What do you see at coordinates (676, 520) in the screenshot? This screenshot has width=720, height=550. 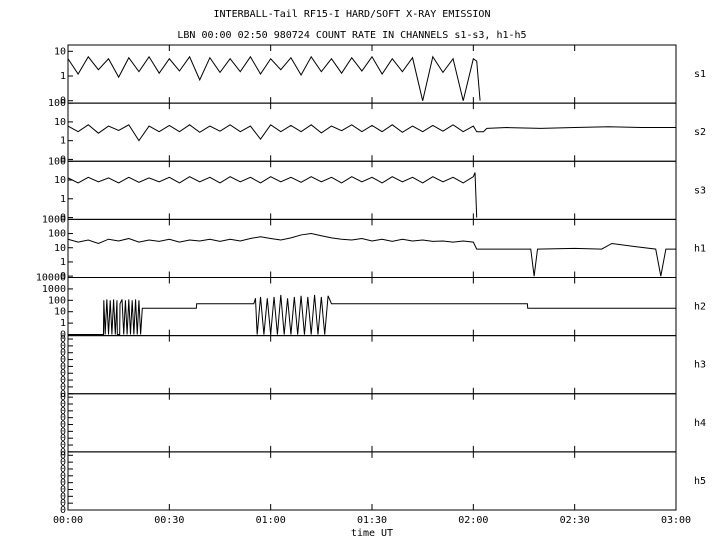 I see `x-tick-label: 03:00` at bounding box center [676, 520].